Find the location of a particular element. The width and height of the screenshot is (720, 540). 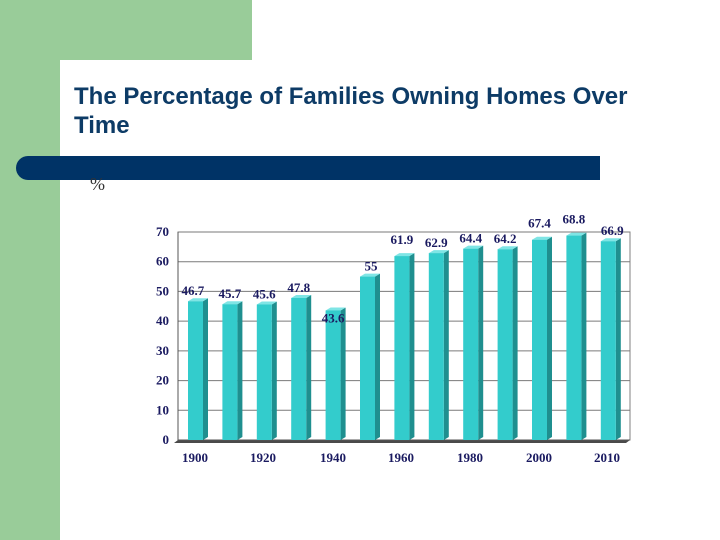

bar-side-1900 is located at coordinates (205, 369).